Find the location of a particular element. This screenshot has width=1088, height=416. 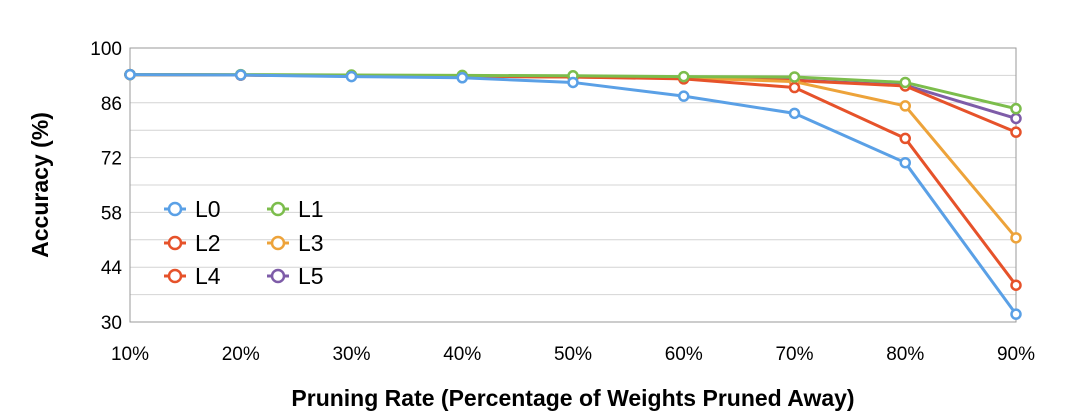

legend-label: L1 is located at coordinates (311, 209).